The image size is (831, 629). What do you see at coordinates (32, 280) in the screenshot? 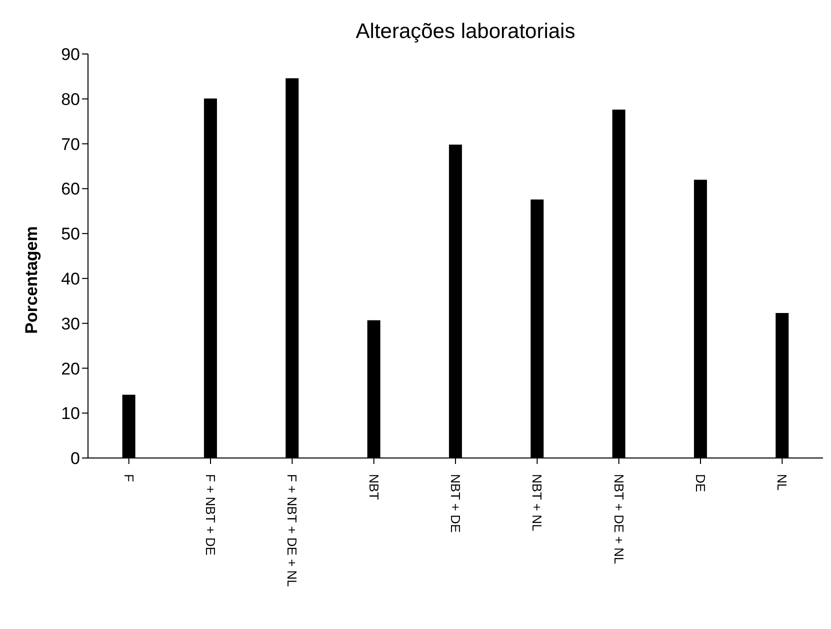
I see `y-axis-title: Porcentagem` at bounding box center [32, 280].